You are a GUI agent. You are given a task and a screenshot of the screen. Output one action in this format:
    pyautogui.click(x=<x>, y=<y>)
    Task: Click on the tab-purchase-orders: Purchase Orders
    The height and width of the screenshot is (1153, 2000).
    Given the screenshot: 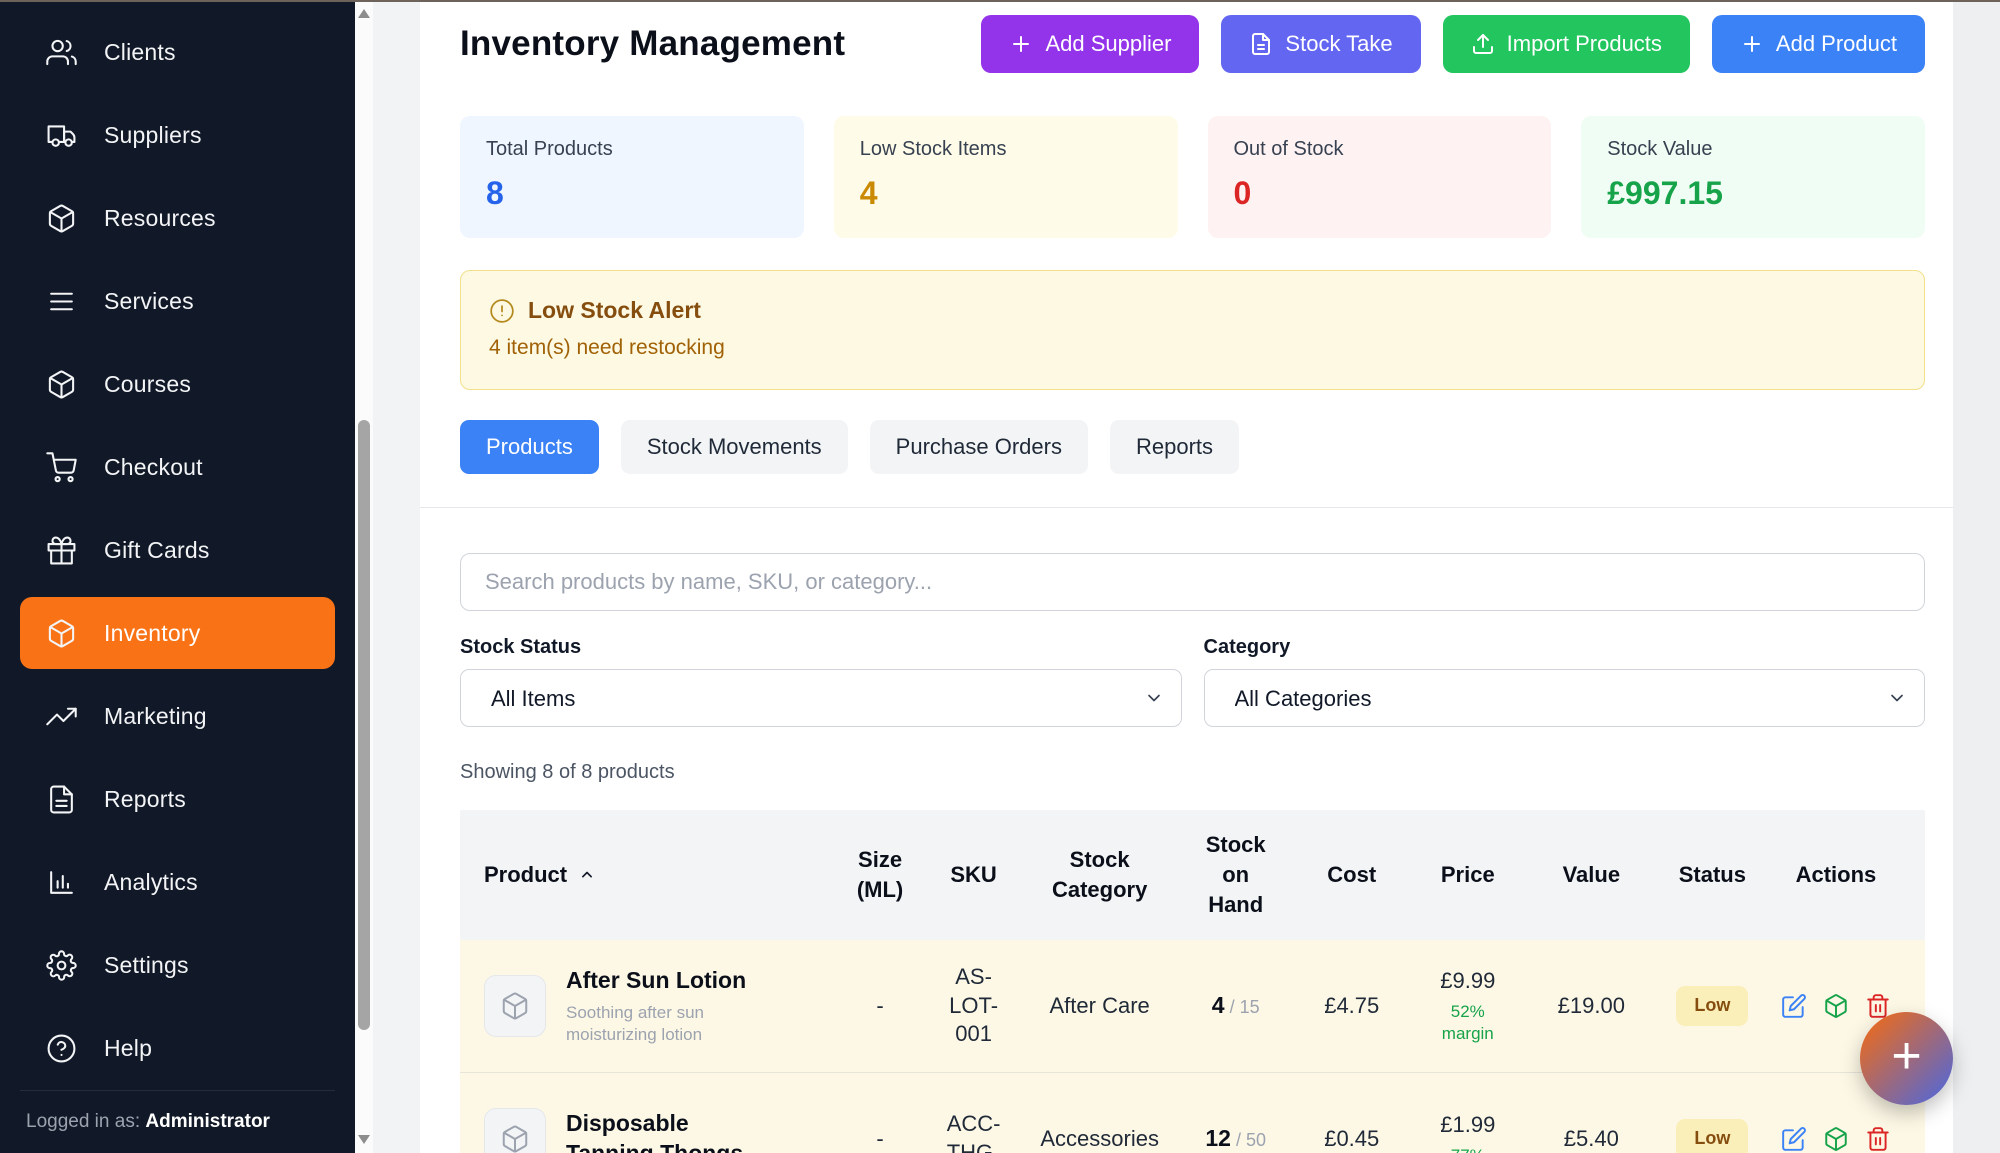 What is the action you would take?
    pyautogui.click(x=978, y=447)
    